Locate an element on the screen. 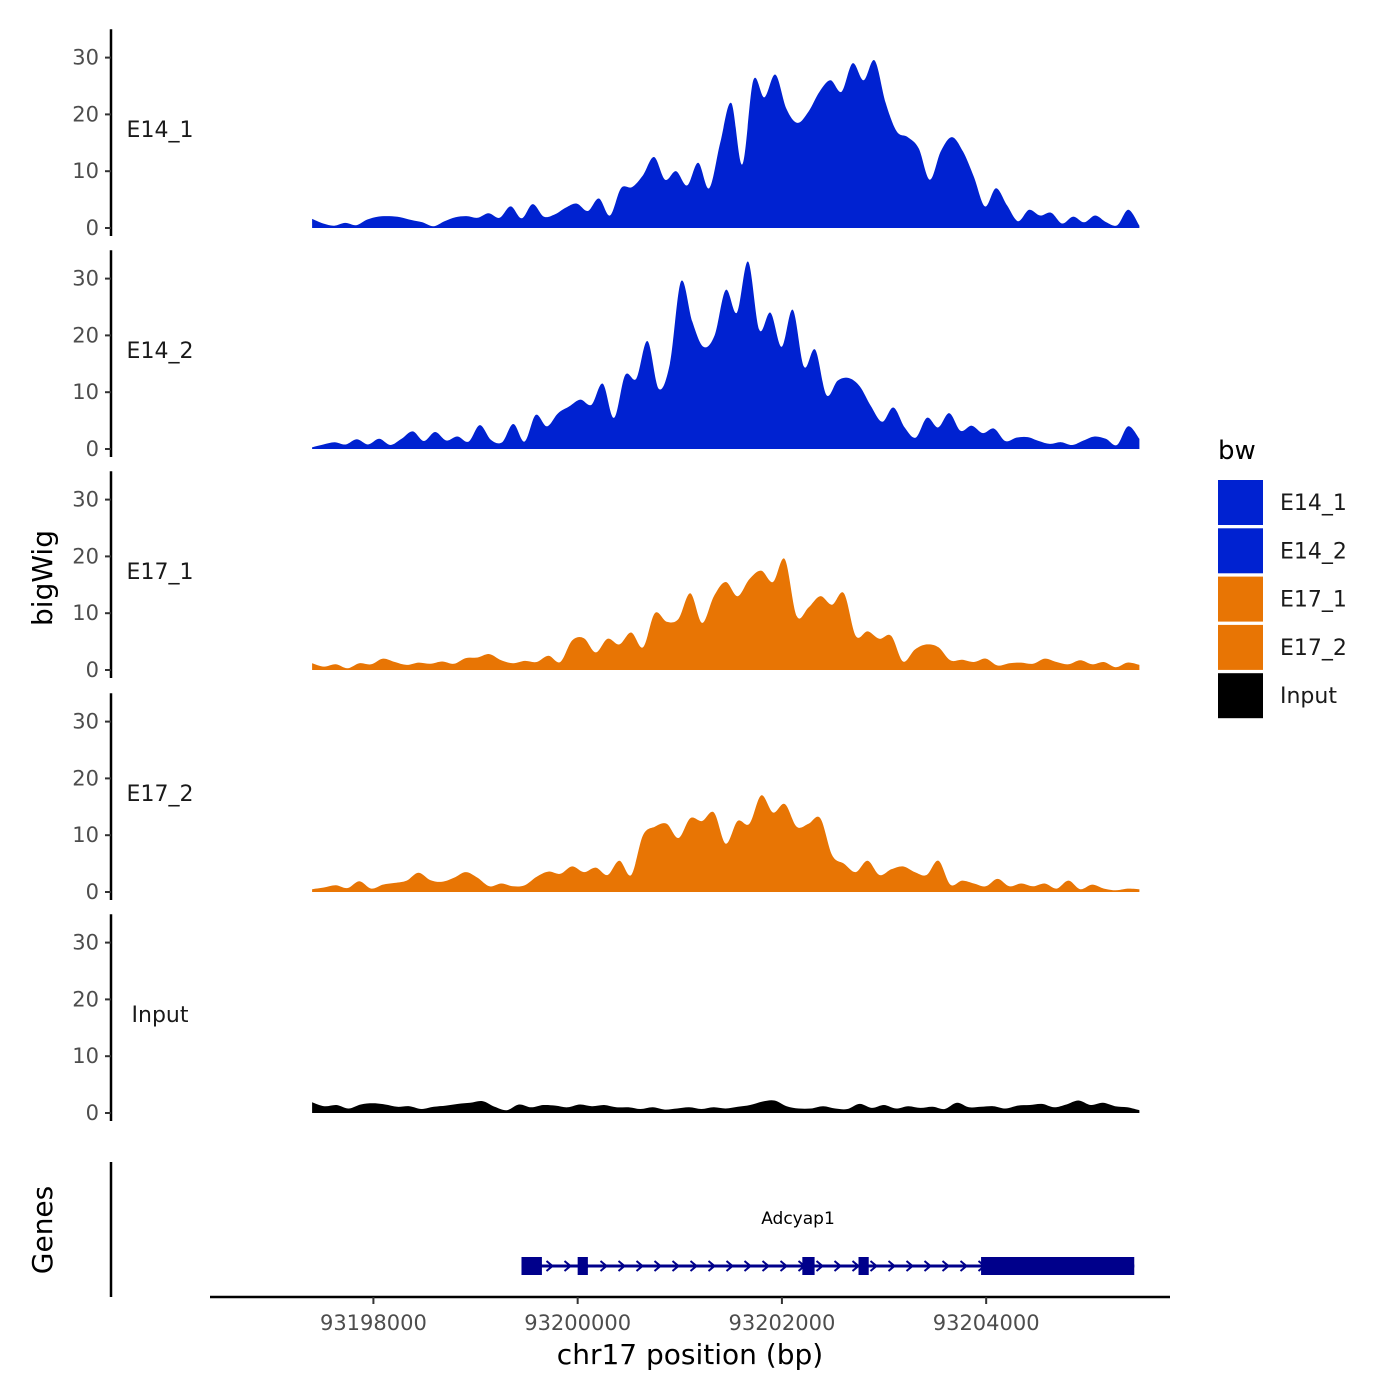 The width and height of the screenshot is (1400, 1400). legend-label: E17_1 is located at coordinates (1313, 600).